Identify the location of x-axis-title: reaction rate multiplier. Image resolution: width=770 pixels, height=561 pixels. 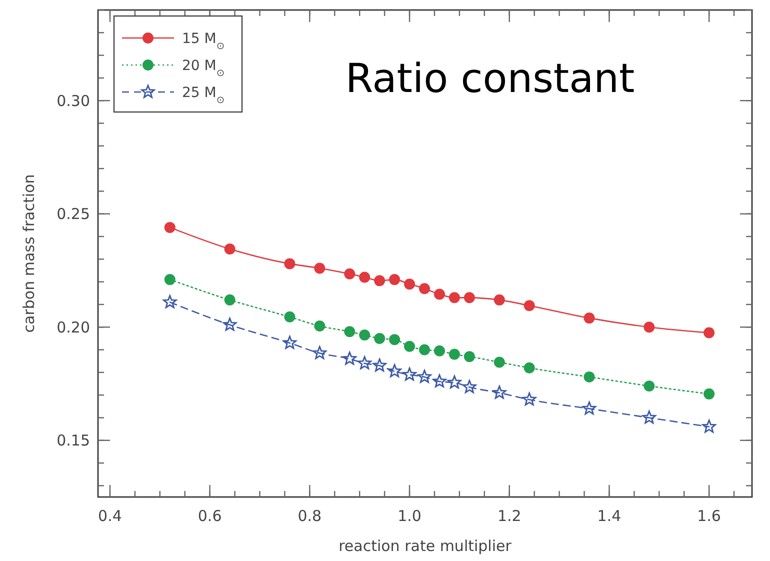
(425, 546).